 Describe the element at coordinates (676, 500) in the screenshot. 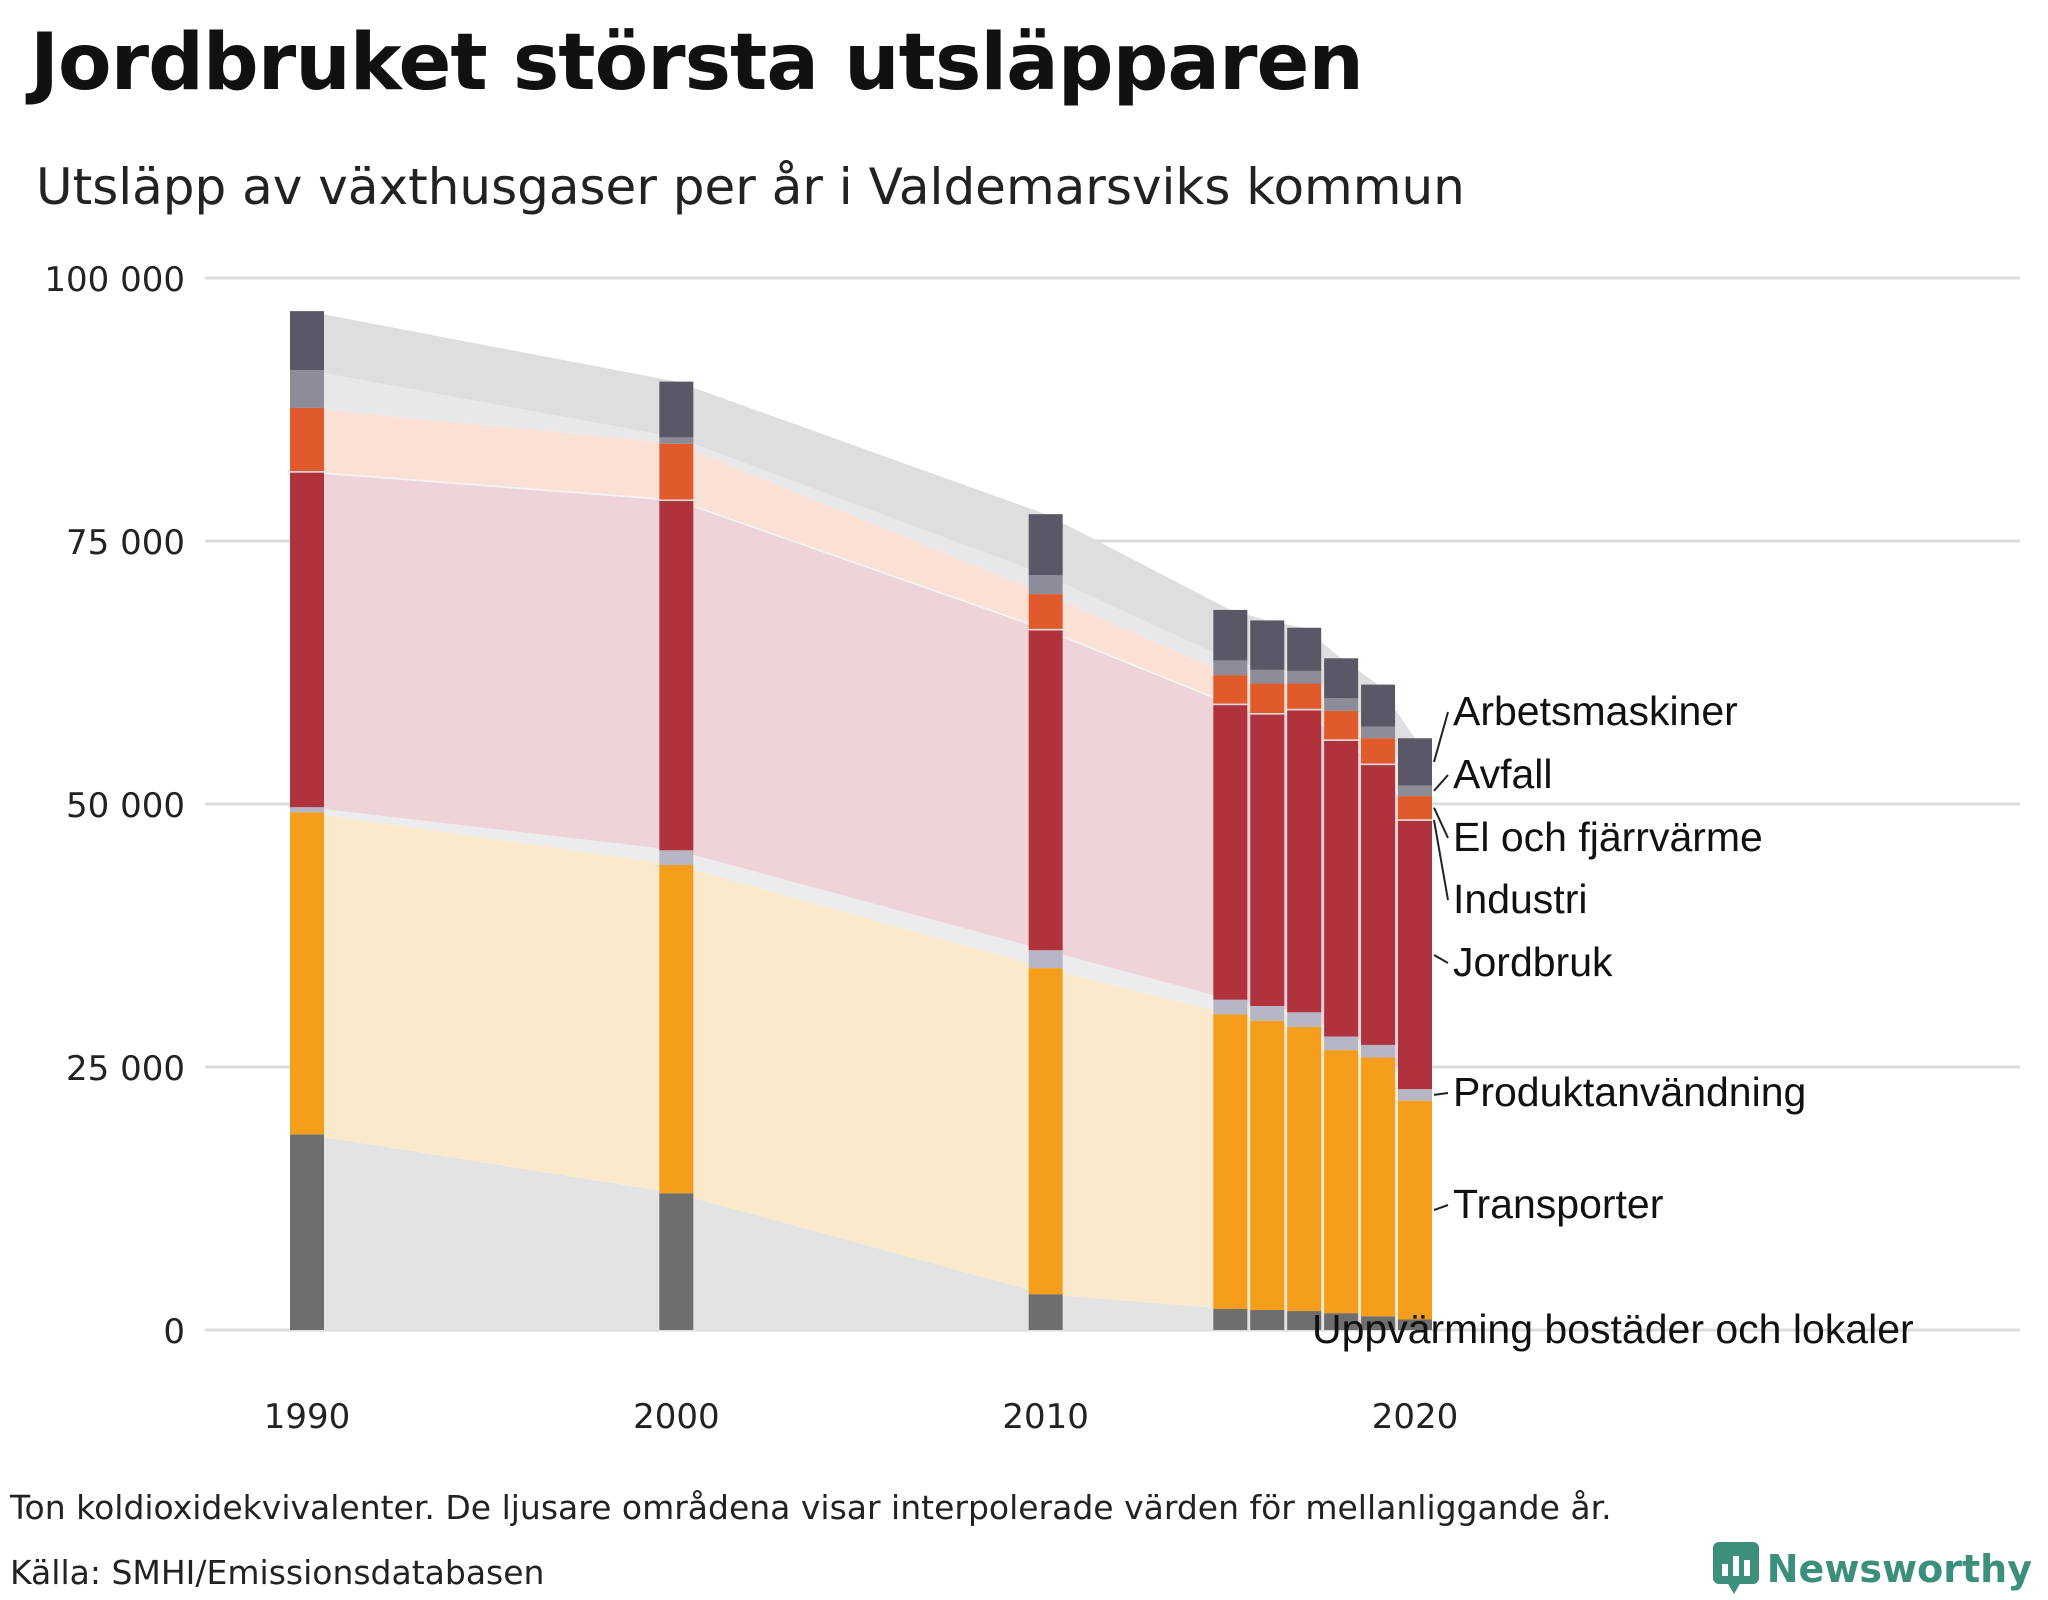

I see `bar-industri-2000` at that location.